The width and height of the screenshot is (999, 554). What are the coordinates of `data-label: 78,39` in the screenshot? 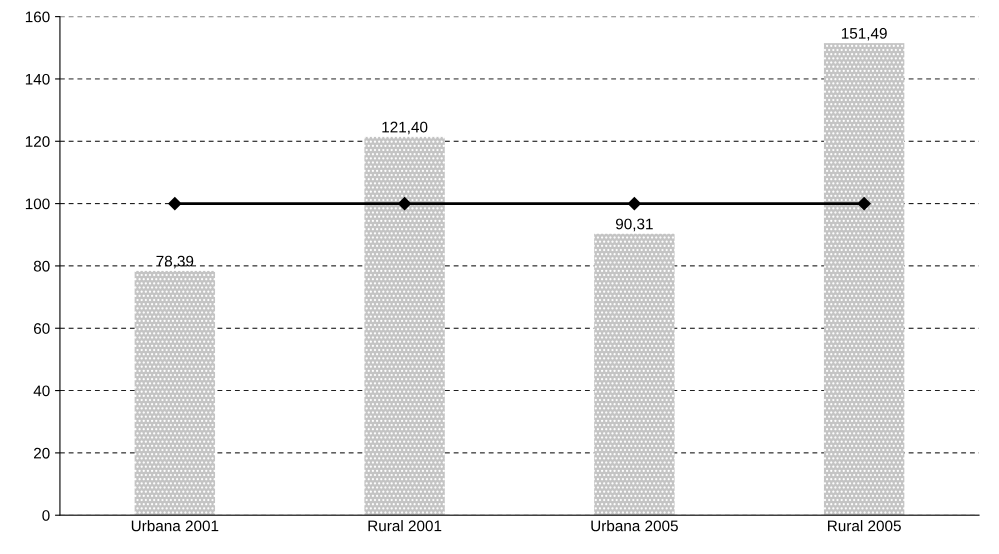 It's located at (175, 262).